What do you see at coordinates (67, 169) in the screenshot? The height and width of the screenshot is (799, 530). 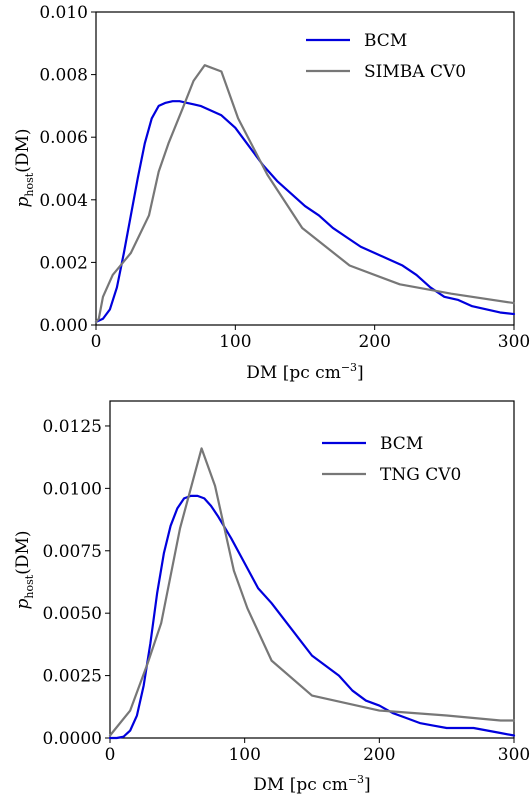 I see `y-ticks-top: 0.000 0.002 0.004 0.006 0.008 0.010` at bounding box center [67, 169].